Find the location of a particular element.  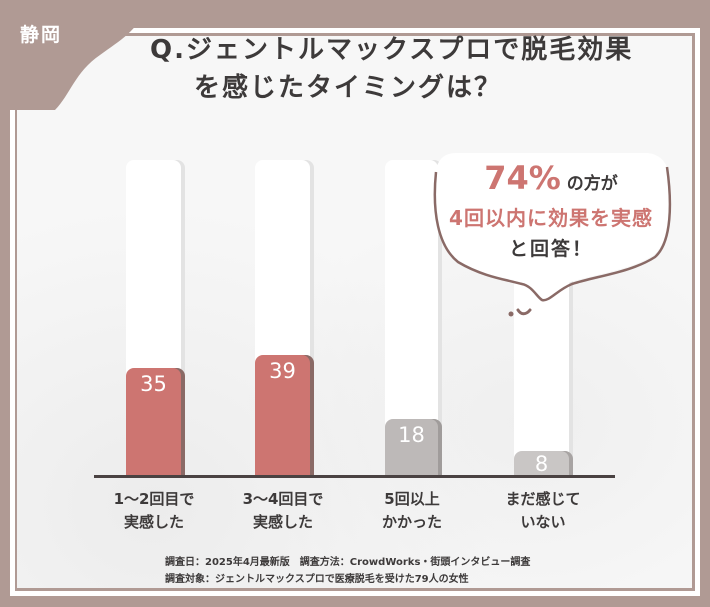

callout-bubble is located at coordinates (552, 235).